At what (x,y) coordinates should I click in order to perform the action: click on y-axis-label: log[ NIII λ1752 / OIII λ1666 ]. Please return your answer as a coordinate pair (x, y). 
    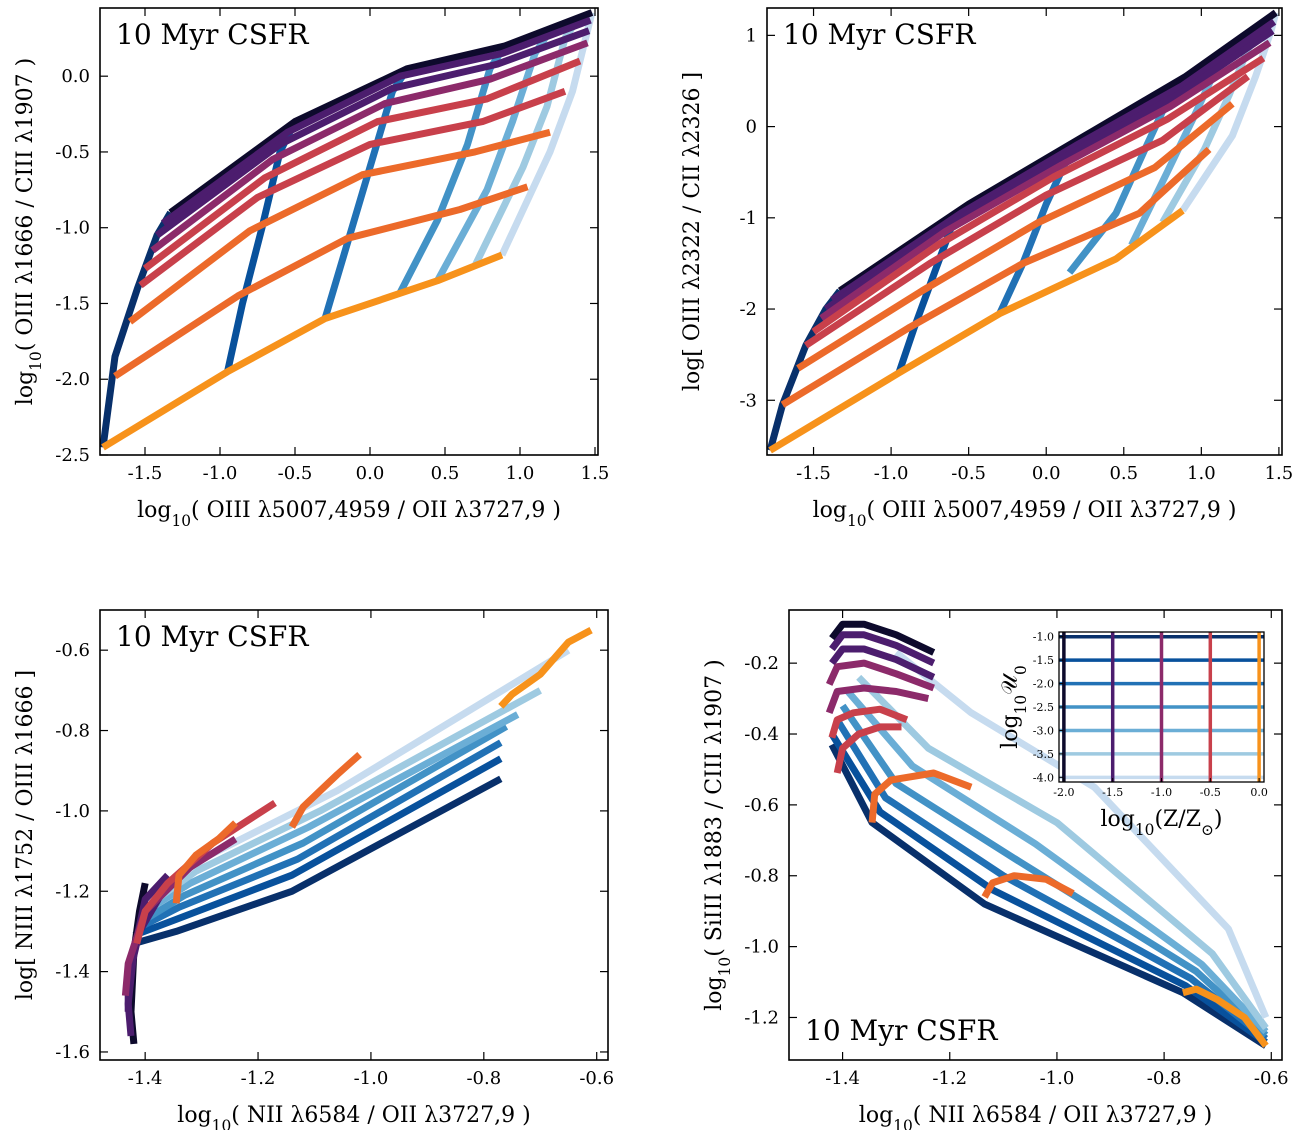
    Looking at the image, I should click on (25, 835).